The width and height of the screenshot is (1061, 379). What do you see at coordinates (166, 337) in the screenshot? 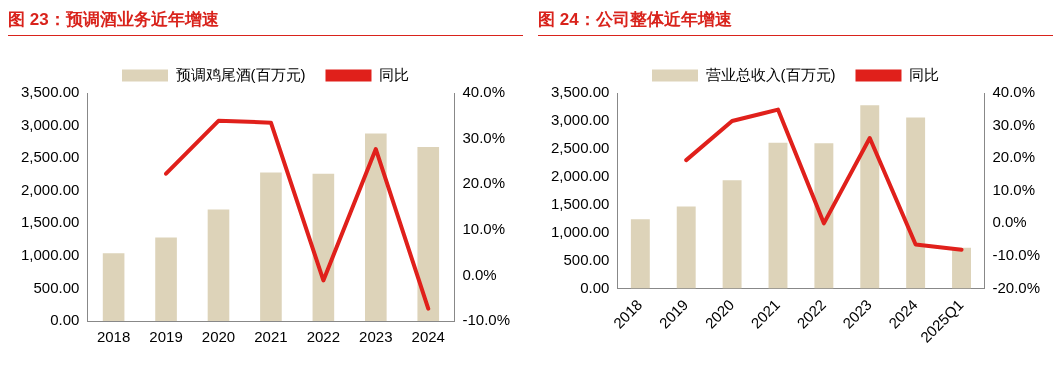
I see `x-tick-label: 2019` at bounding box center [166, 337].